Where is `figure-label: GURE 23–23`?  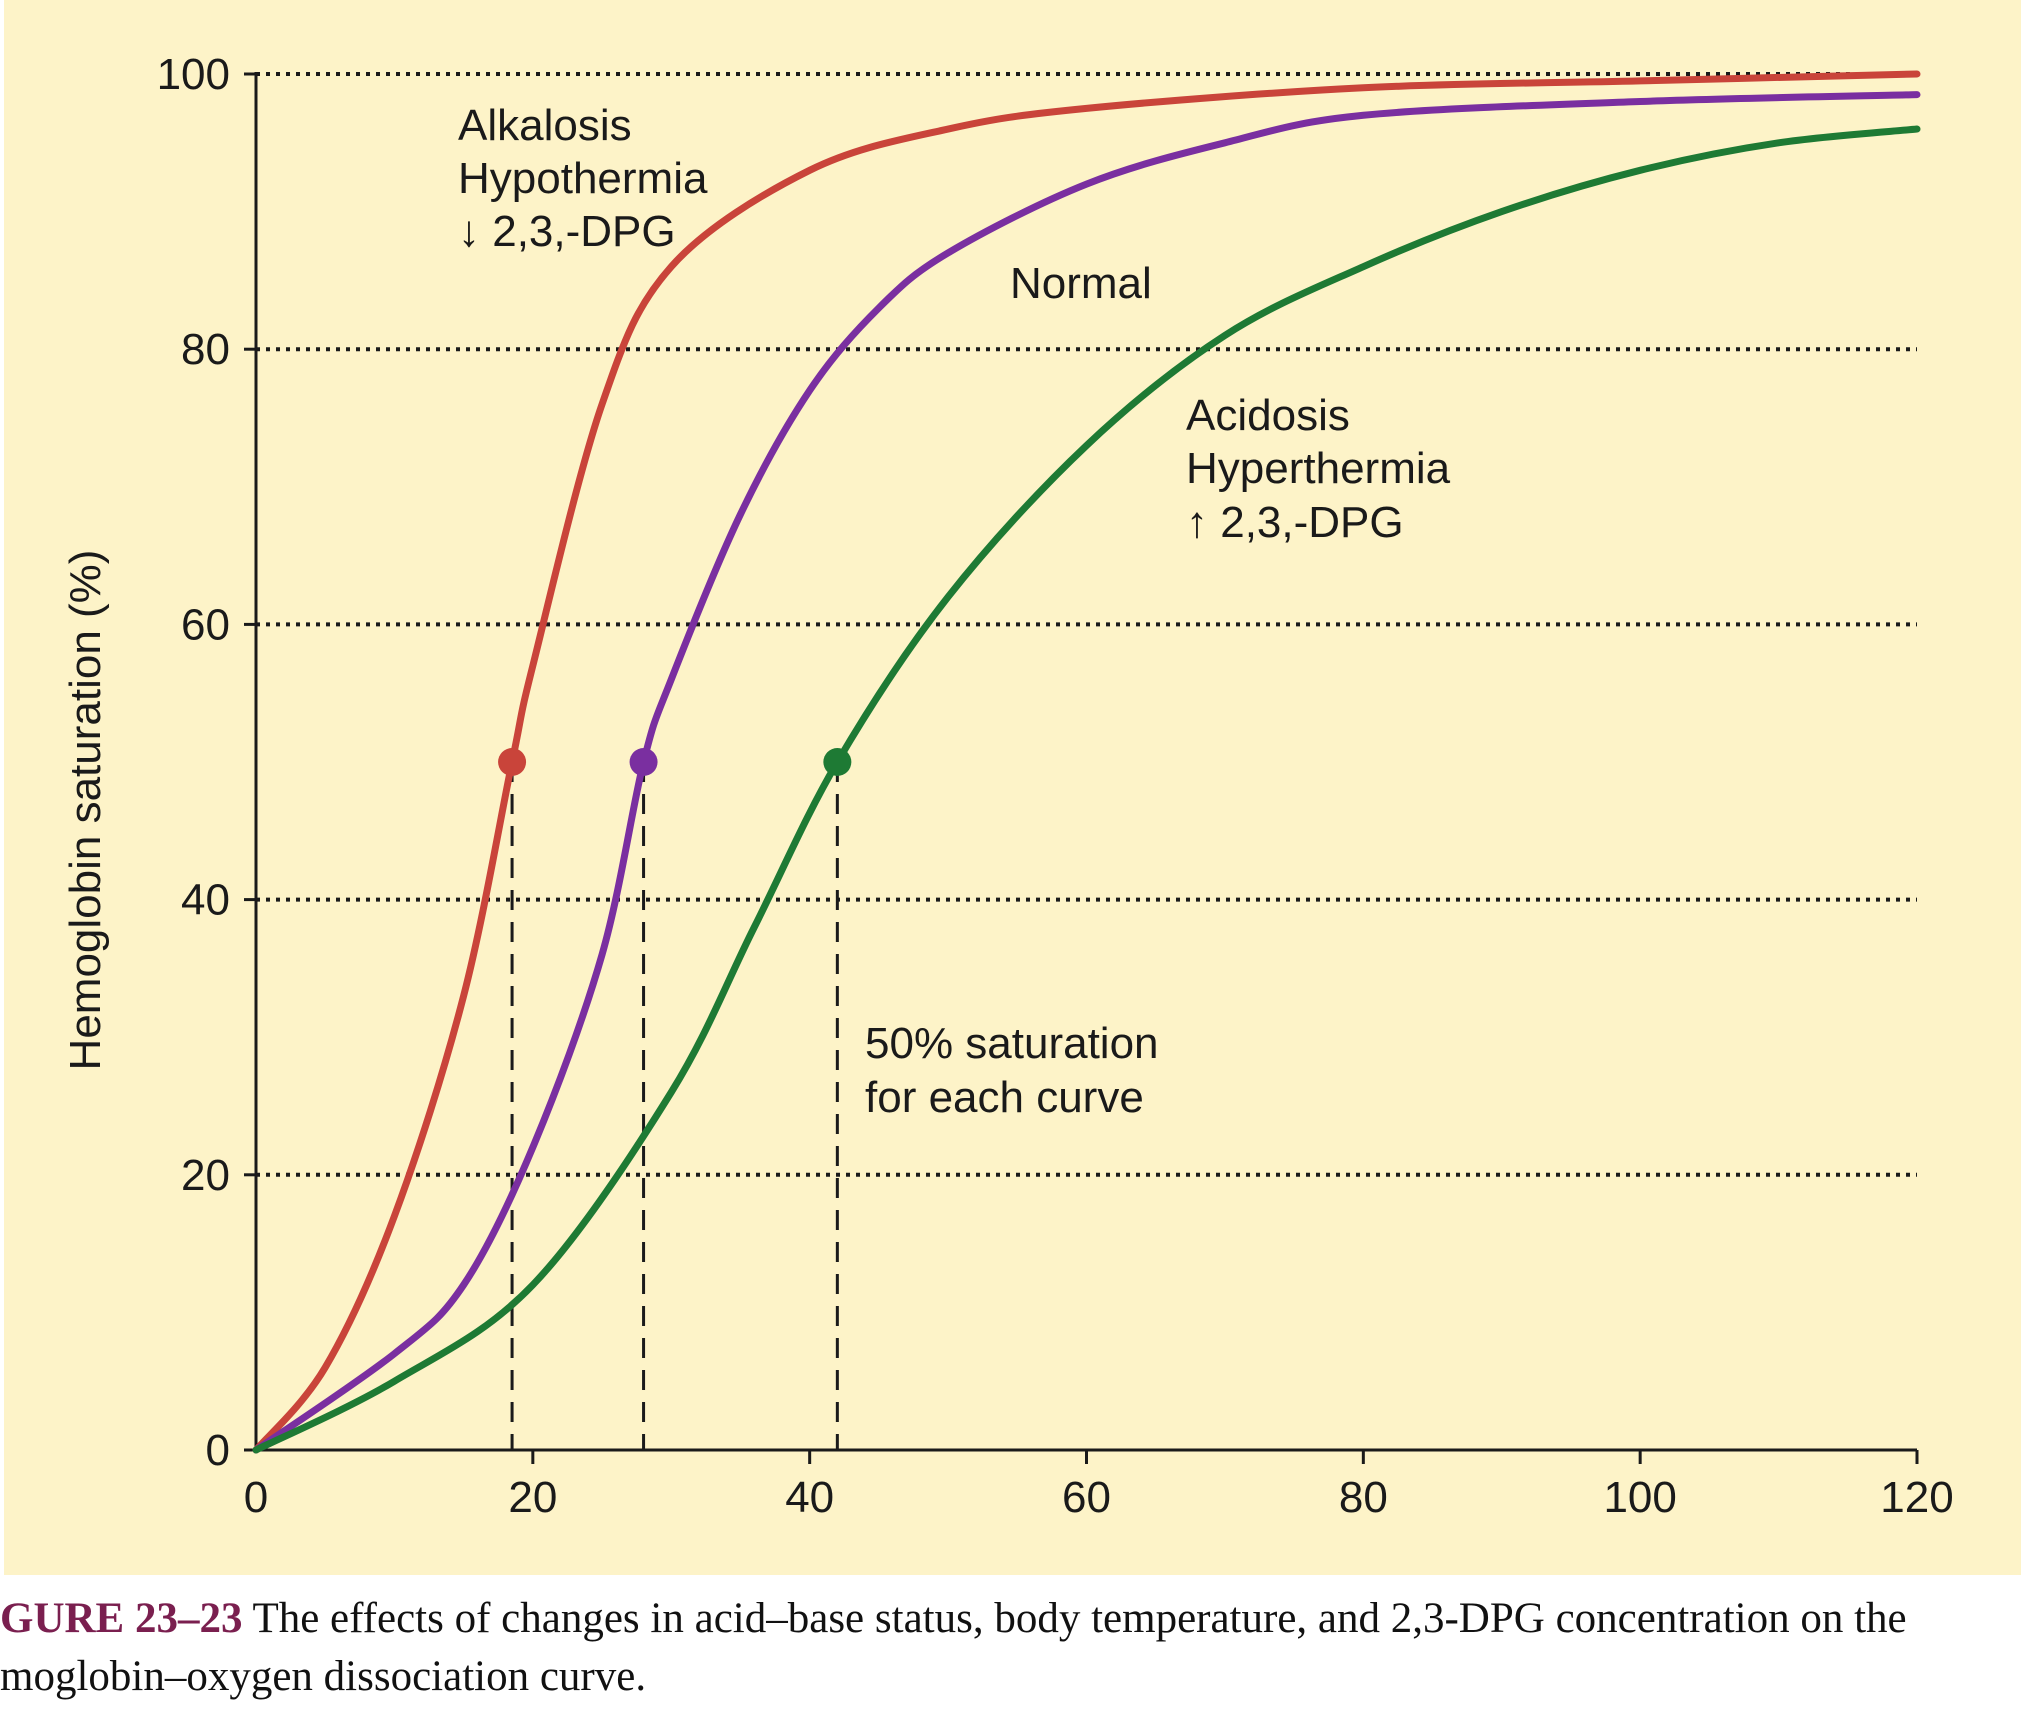 figure-label: GURE 23–23 is located at coordinates (121, 1618).